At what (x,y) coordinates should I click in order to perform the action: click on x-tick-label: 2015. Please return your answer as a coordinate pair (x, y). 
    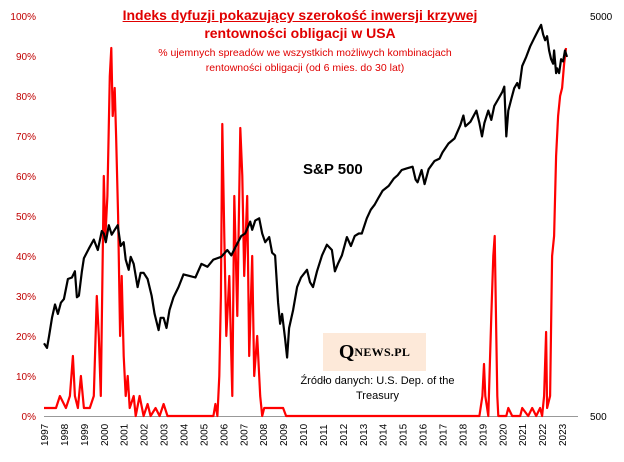
    Looking at the image, I should click on (404, 434).